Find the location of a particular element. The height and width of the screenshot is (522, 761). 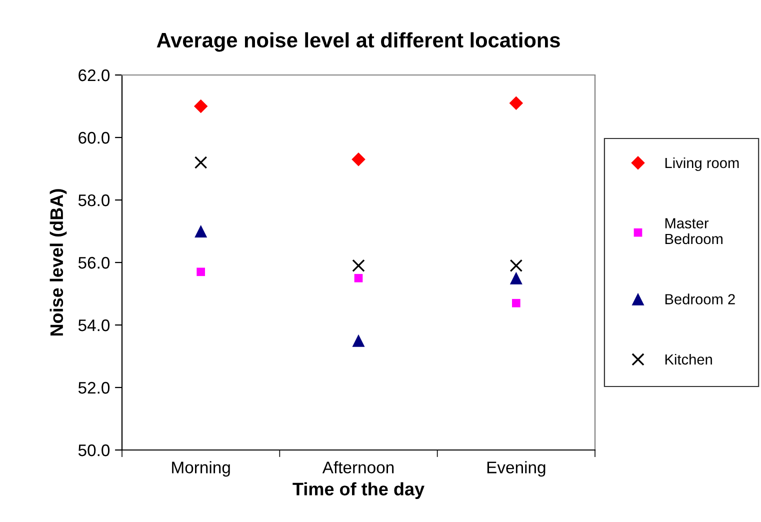

x-tick-label: Afternoon is located at coordinates (358, 467).